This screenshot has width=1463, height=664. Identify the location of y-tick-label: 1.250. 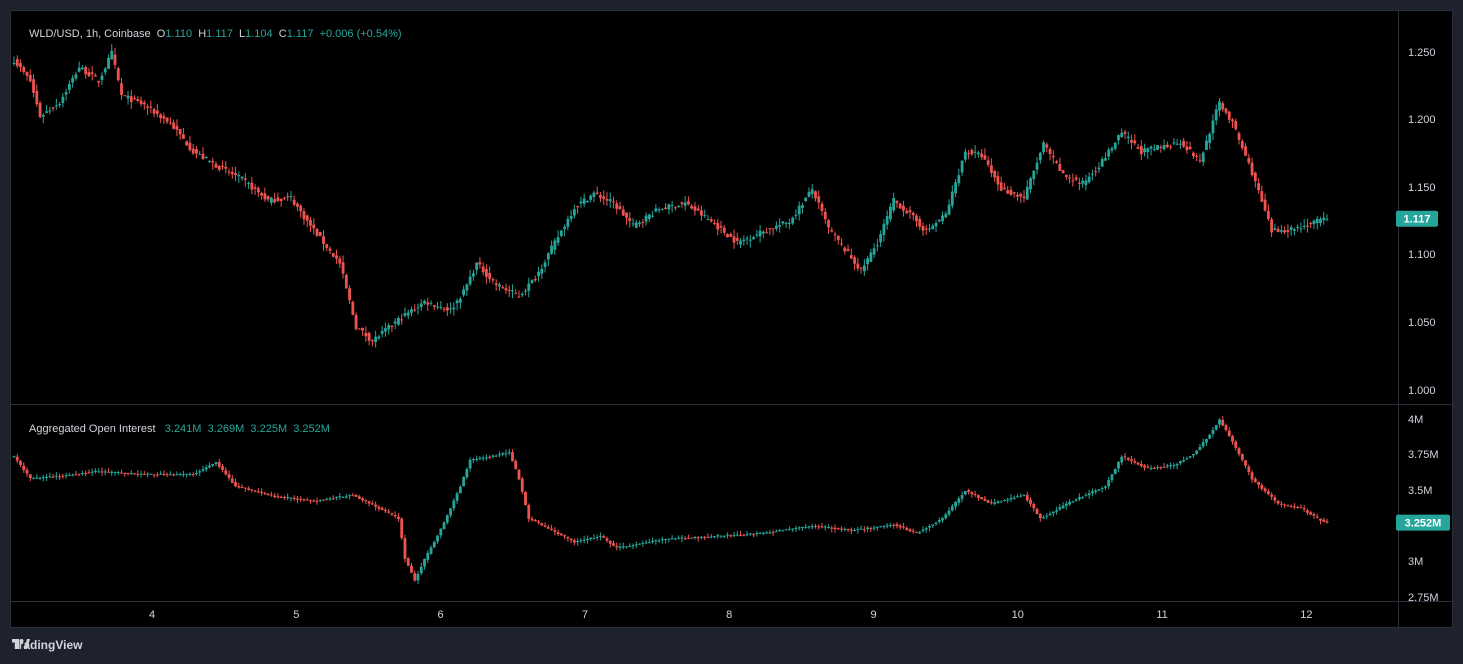
(1422, 53).